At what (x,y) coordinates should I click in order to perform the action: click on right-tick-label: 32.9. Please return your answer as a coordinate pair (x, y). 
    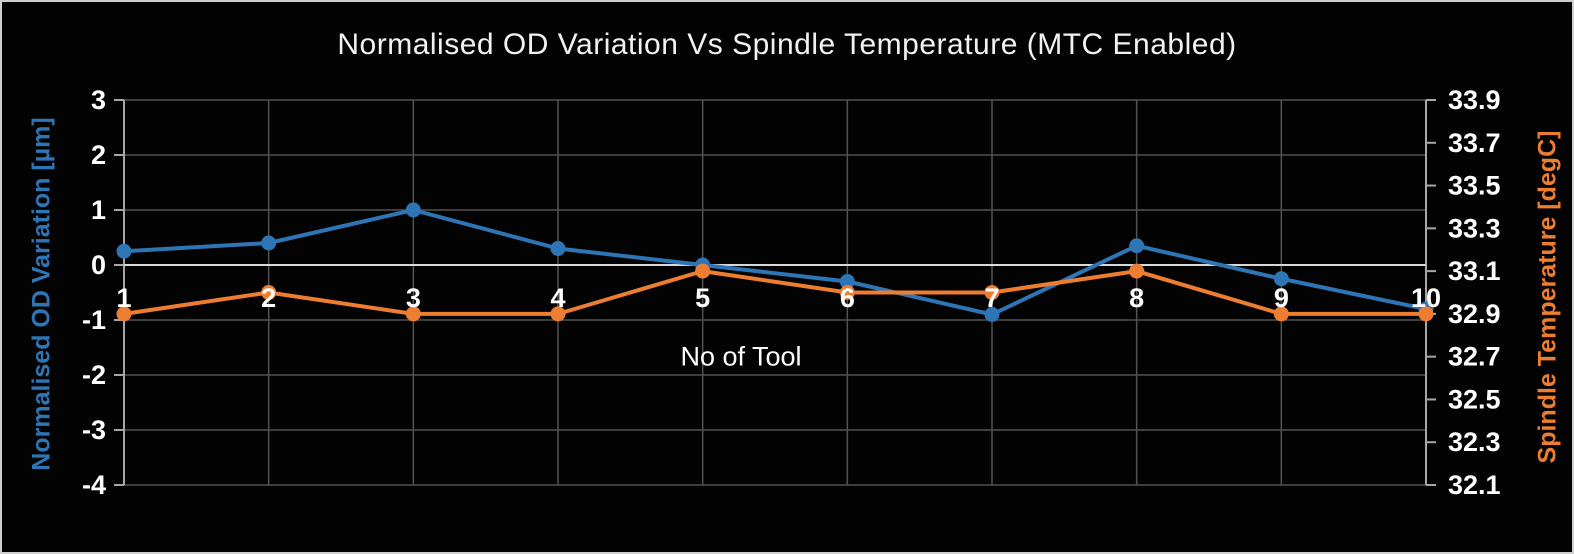
    Looking at the image, I should click on (1474, 314).